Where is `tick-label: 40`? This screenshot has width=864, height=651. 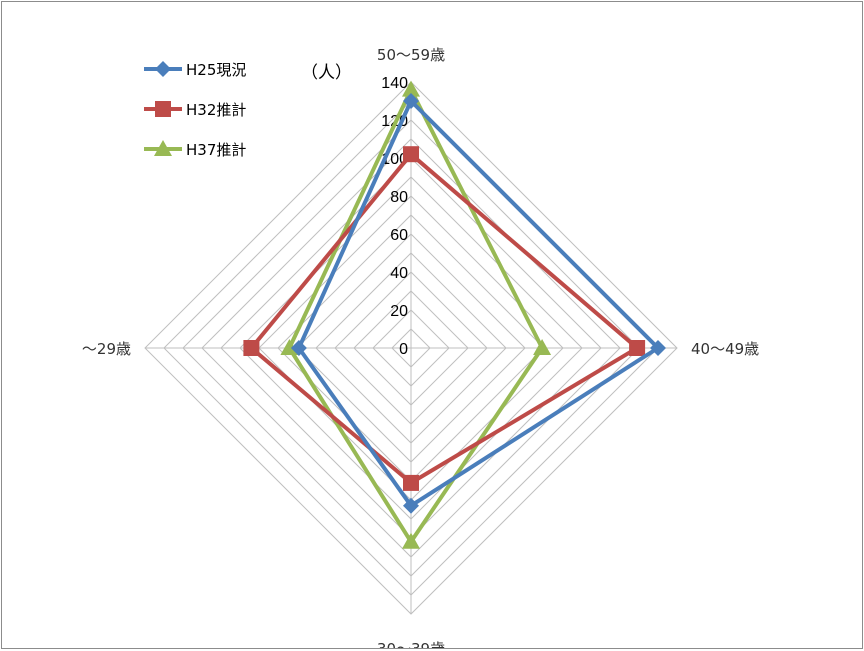 tick-label: 40 is located at coordinates (399, 273).